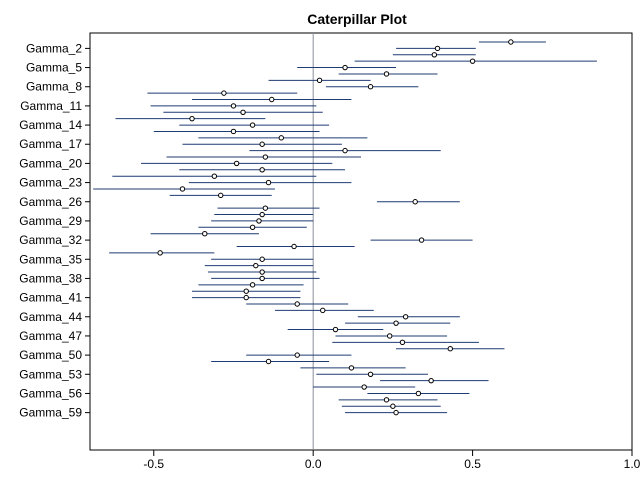 This screenshot has width=640, height=480. Describe the element at coordinates (54, 87) in the screenshot. I see `category-label: Gamma_8` at that location.